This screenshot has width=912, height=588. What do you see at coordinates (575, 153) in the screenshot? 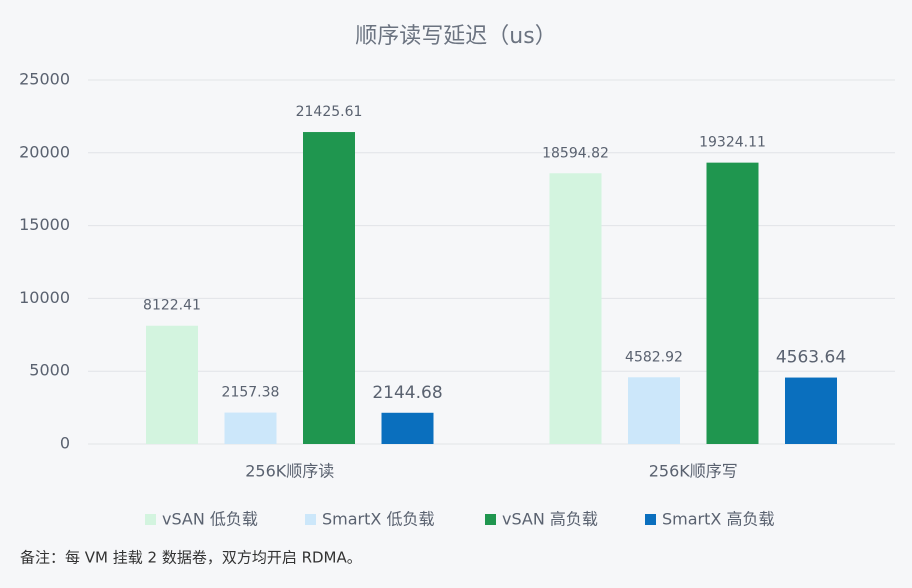
I see `value-label: 18594.82` at bounding box center [575, 153].